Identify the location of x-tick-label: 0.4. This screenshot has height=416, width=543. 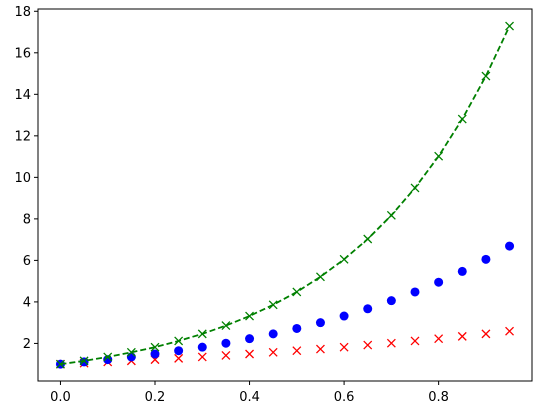
(249, 397).